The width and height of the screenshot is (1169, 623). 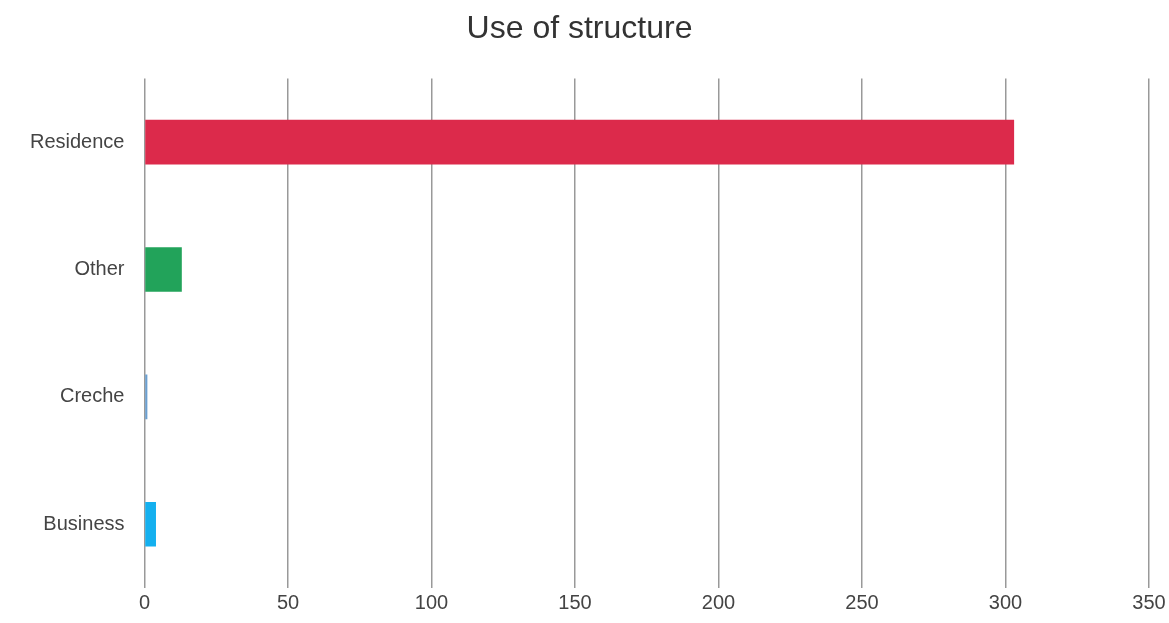 I want to click on y-tick-label: Other, so click(x=99, y=268).